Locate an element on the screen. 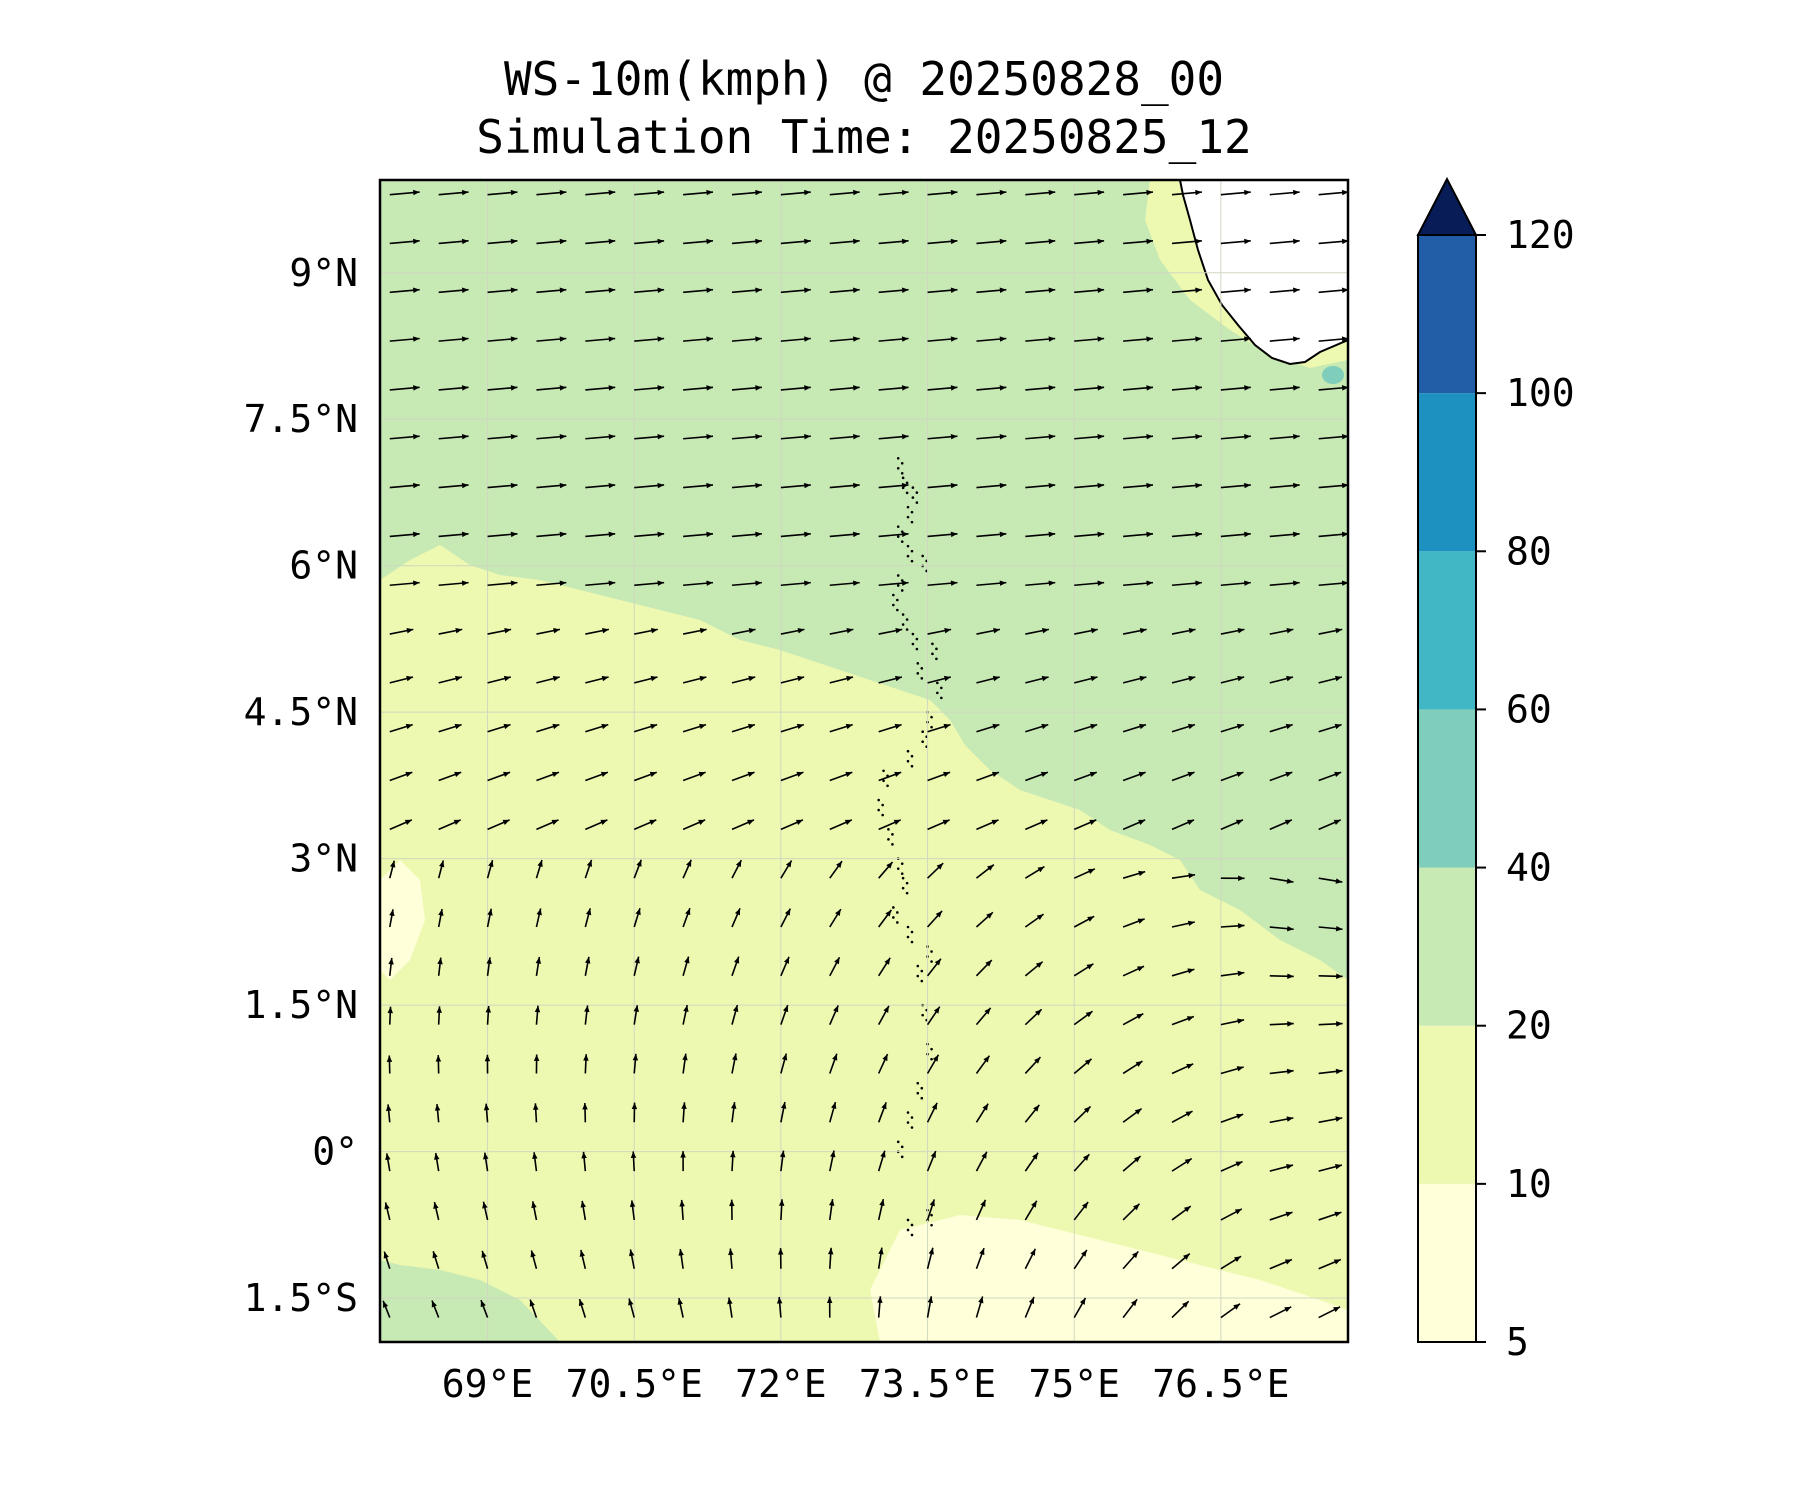 The width and height of the screenshot is (1800, 1505). lat-tick-label: 6°N is located at coordinates (323, 566).